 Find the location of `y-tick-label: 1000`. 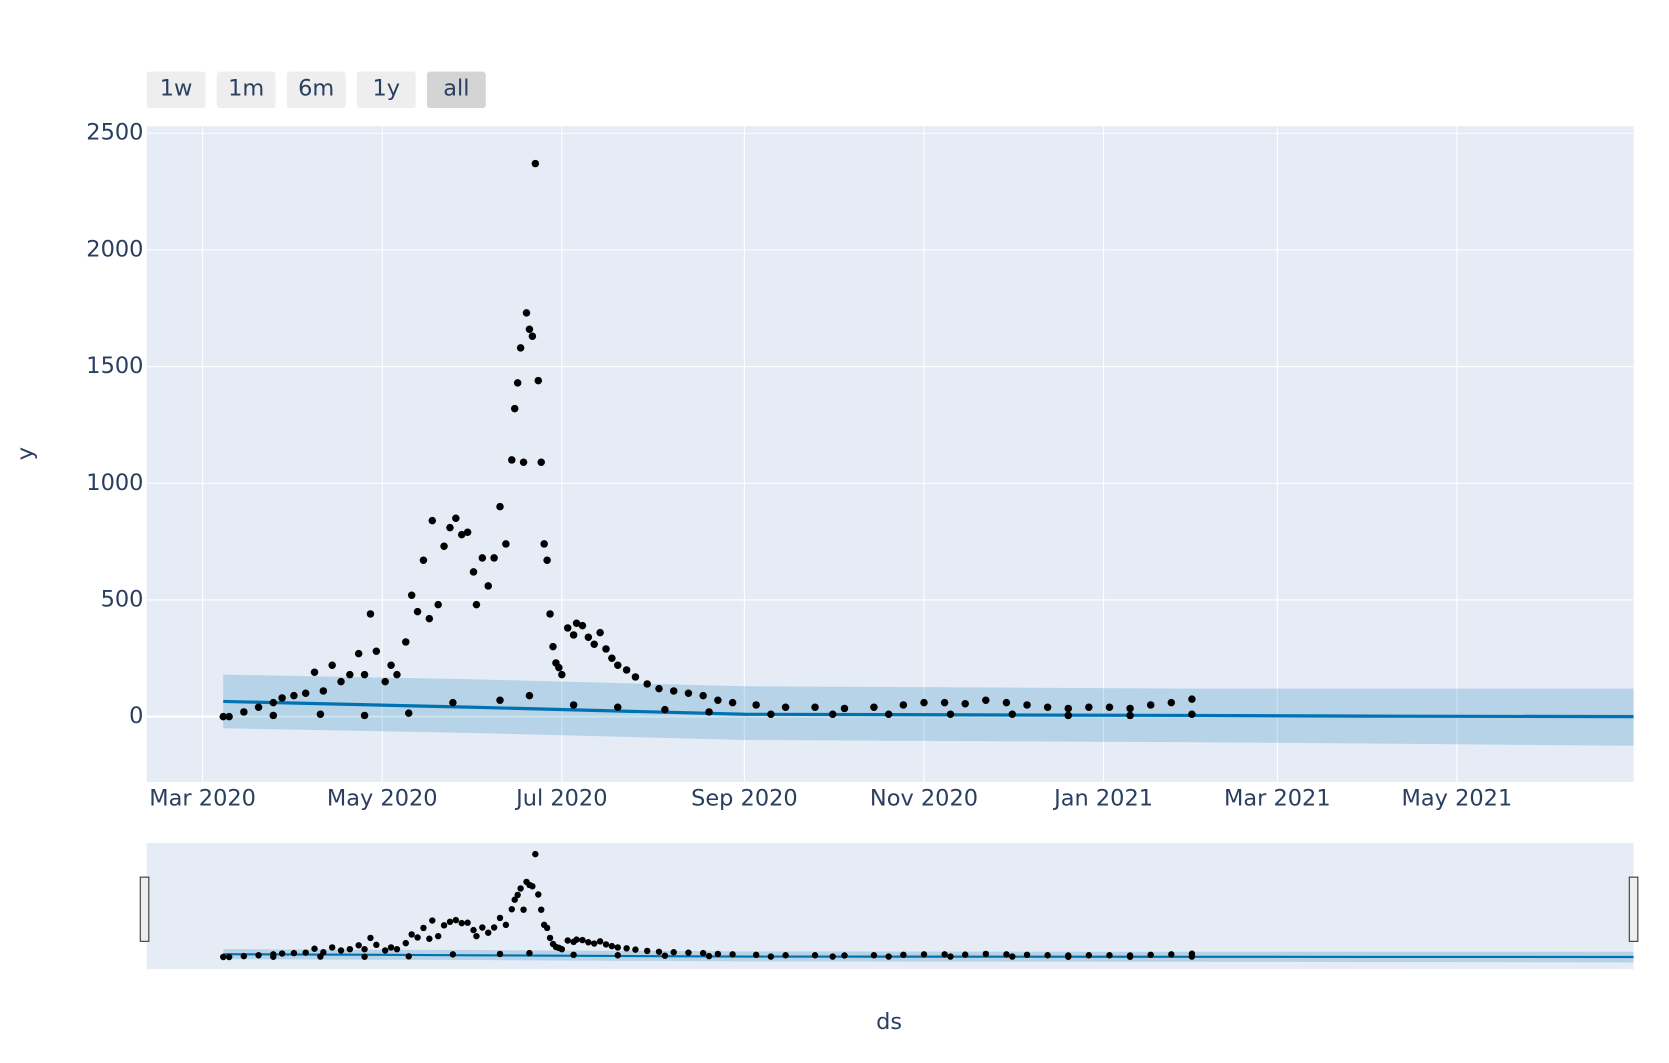

y-tick-label: 1000 is located at coordinates (114, 483).